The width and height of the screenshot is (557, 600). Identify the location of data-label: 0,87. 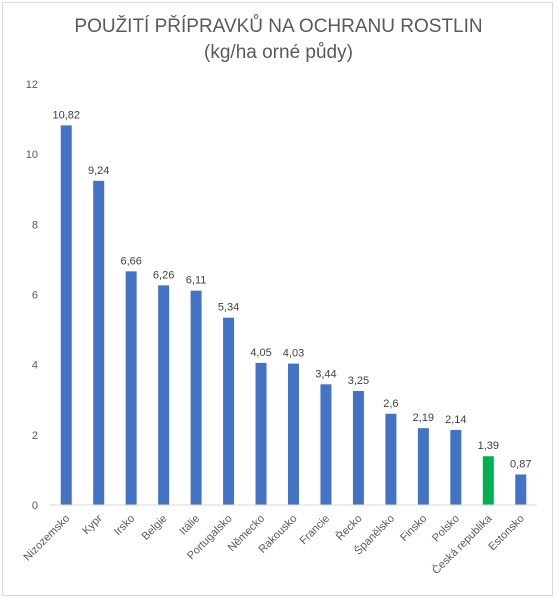
(520, 464).